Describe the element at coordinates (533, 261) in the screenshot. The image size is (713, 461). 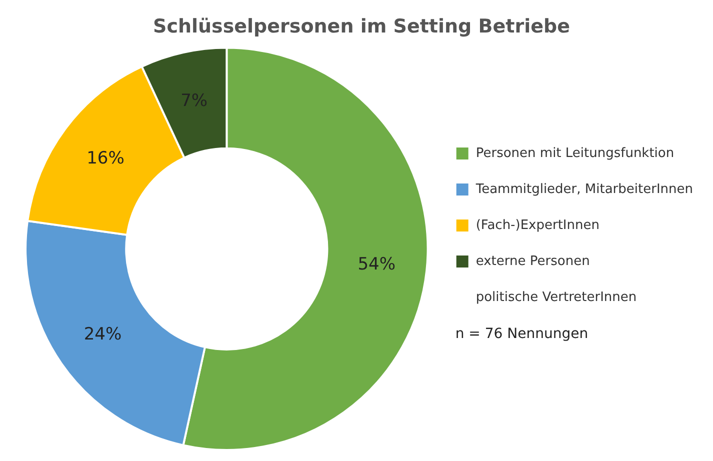
I see `legend-label: externe Personen` at that location.